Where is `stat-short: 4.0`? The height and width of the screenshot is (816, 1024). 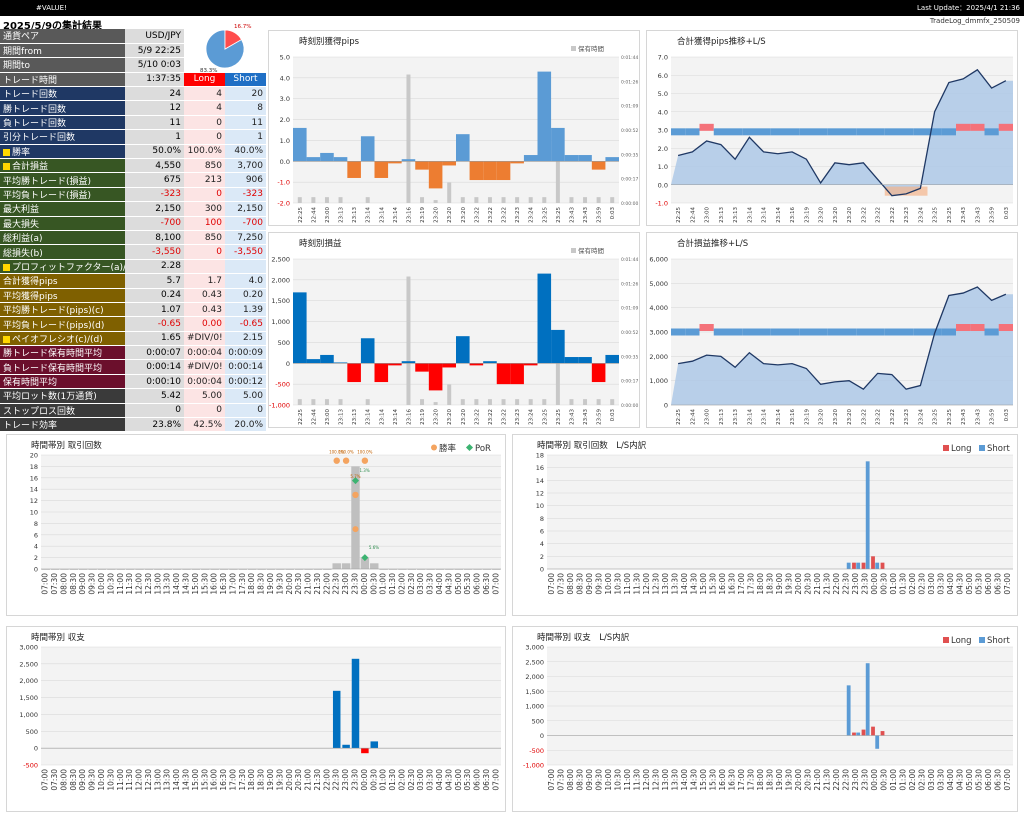
stat-short: 4.0 is located at coordinates (245, 281).